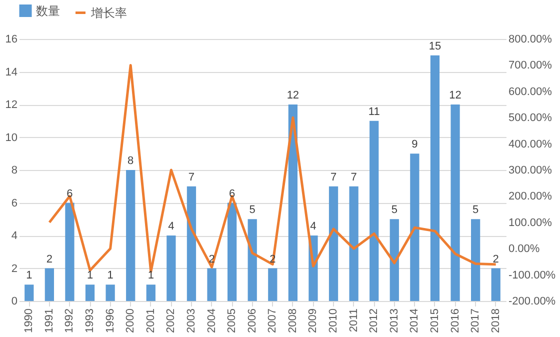 This screenshot has width=560, height=337. Describe the element at coordinates (532, 302) in the screenshot. I see `y2-tick-label: -200.00%` at that location.